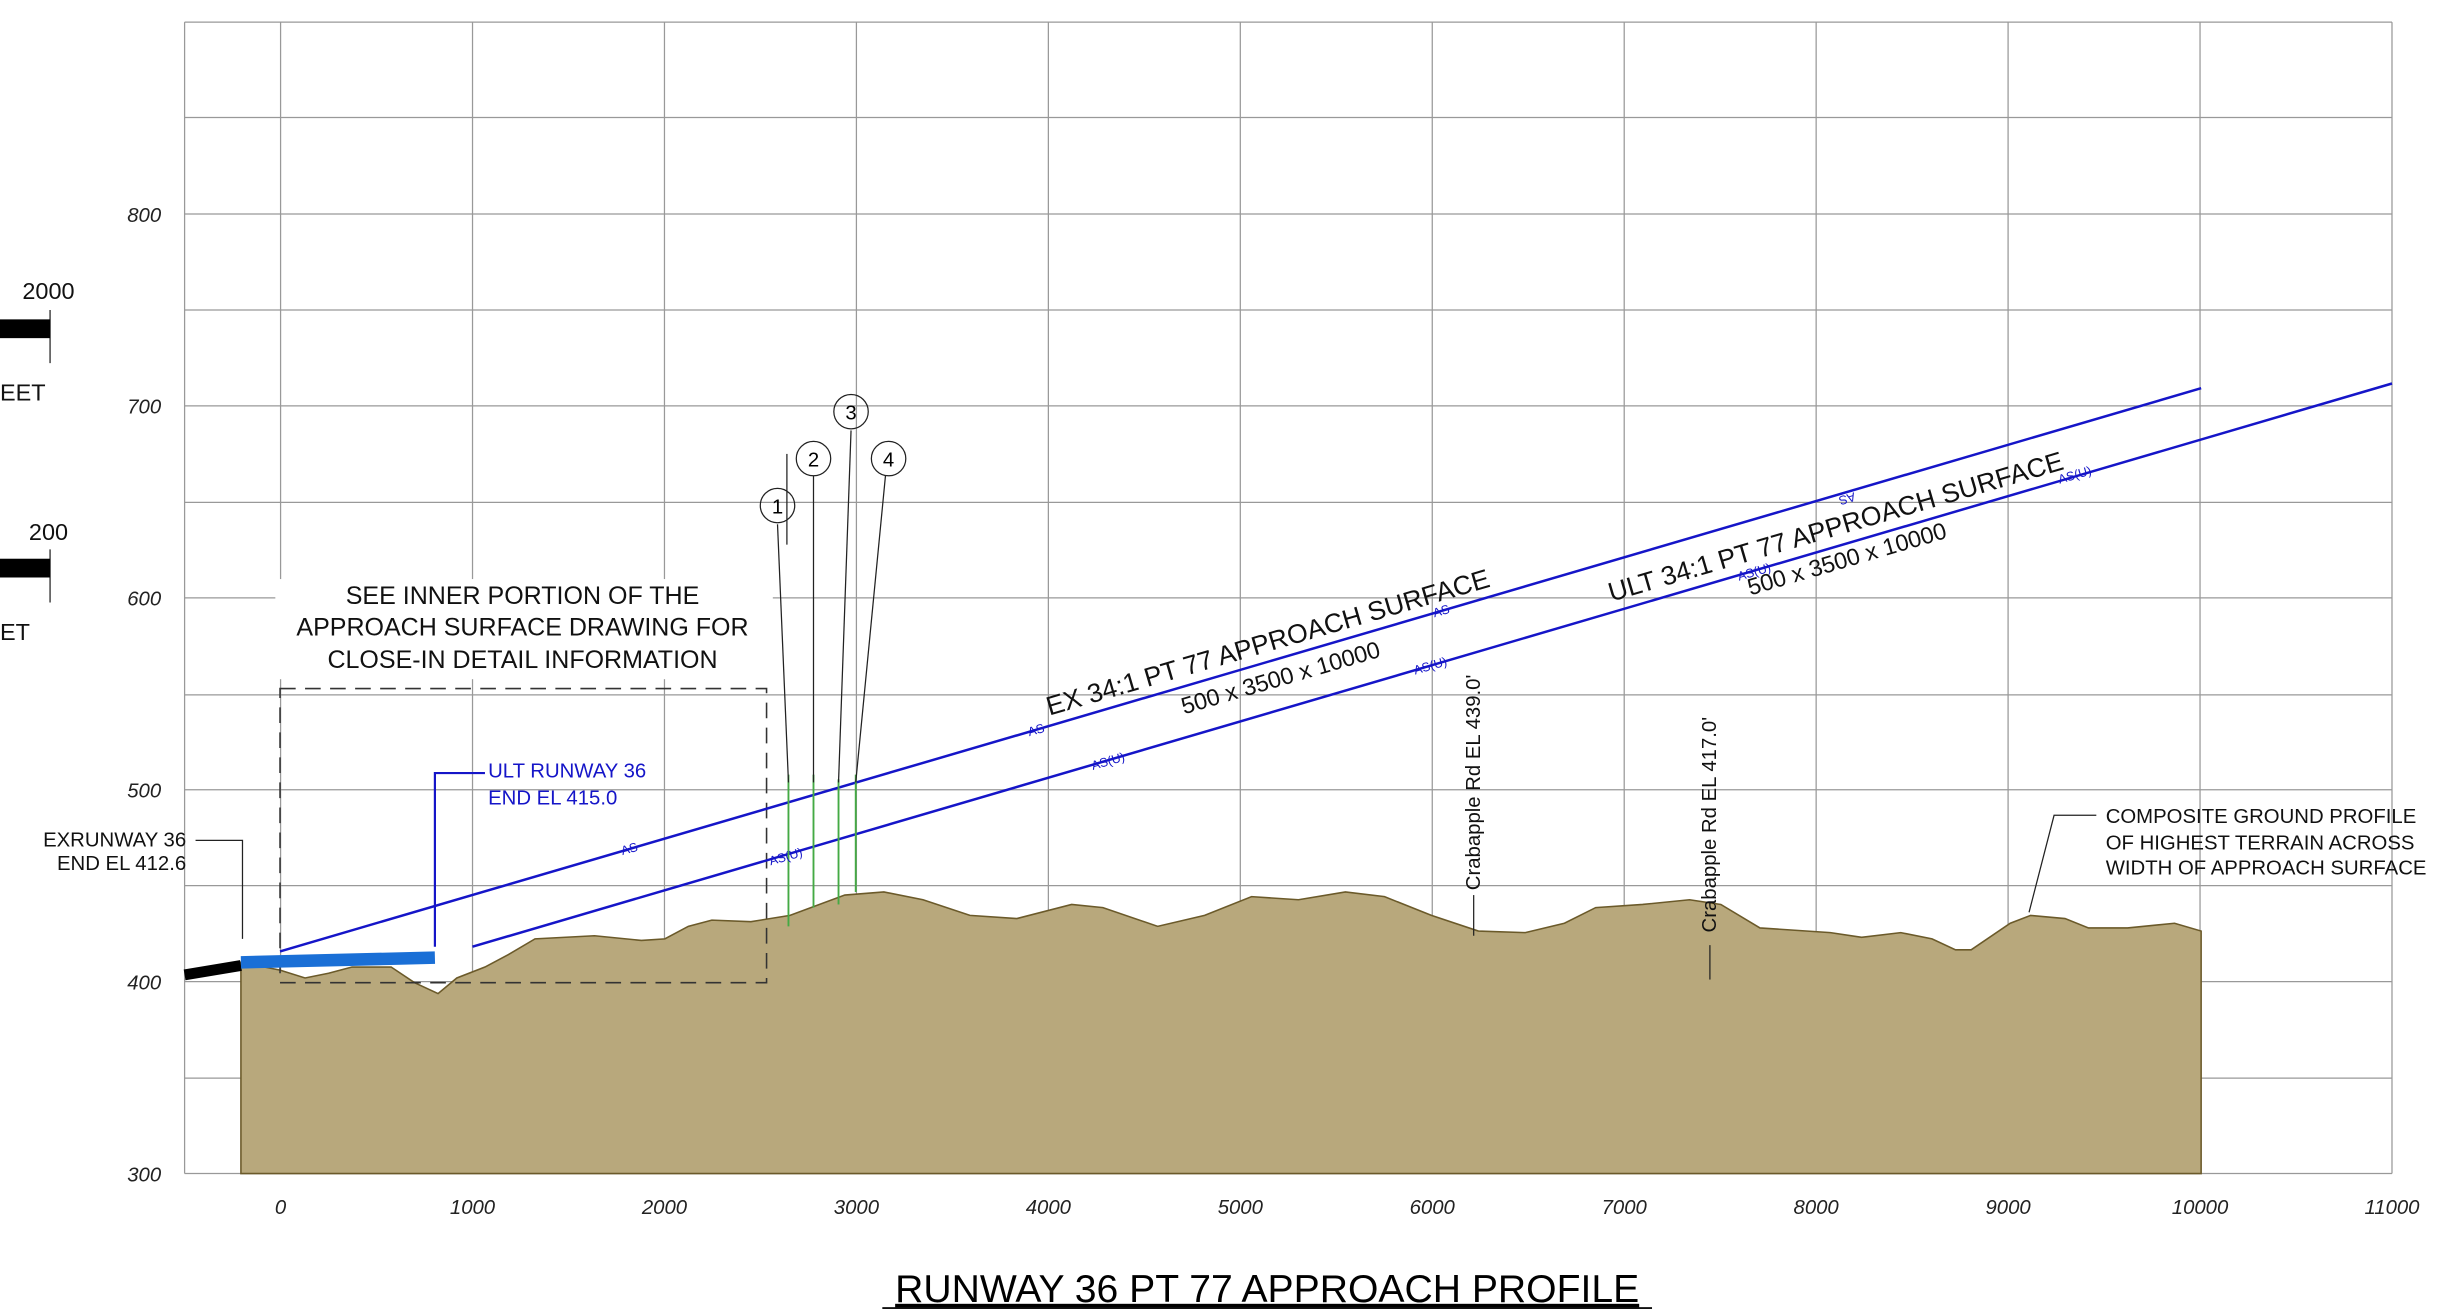  Describe the element at coordinates (1836, 526) in the screenshot. I see `ult-surface-label: ULT 34:1 PT 77 APPROACH SURFACE` at that location.